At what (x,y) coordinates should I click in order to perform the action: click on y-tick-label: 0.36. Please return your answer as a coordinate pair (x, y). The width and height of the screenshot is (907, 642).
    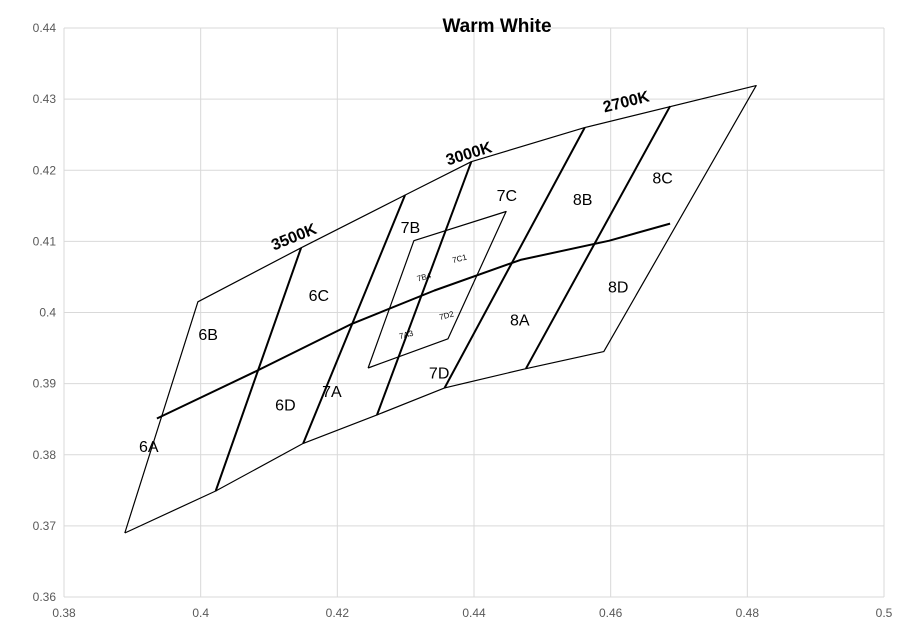
    Looking at the image, I should click on (45, 597).